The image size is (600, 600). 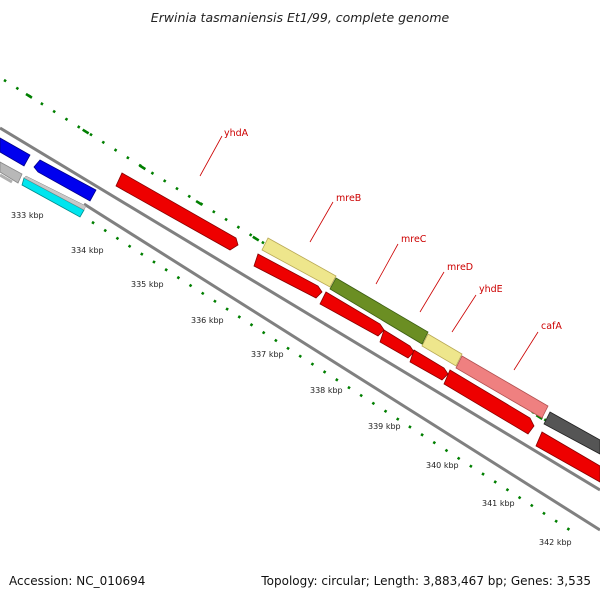 What do you see at coordinates (267, 354) in the screenshot?
I see `tick-label-337: 337 kbp` at bounding box center [267, 354].